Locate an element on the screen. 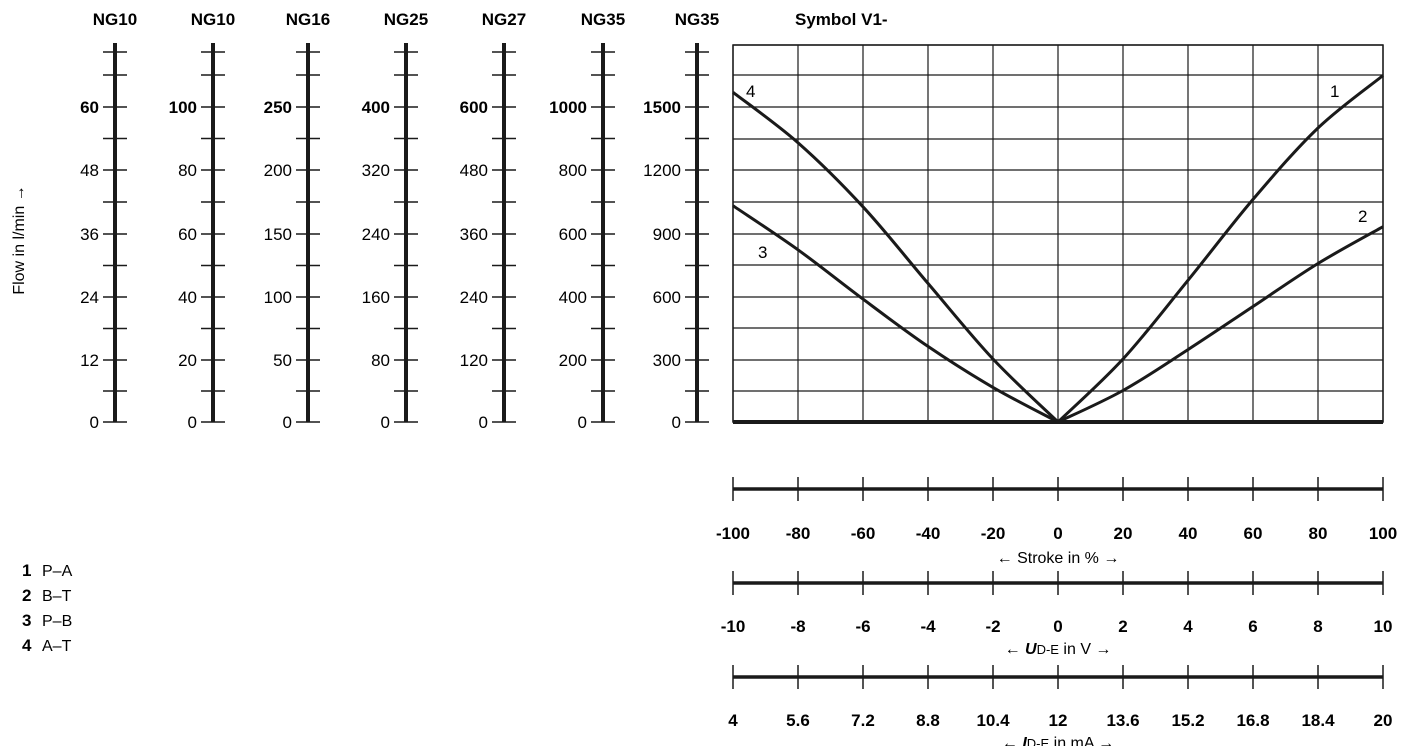 The image size is (1419, 746). x-axis-tick-label: 16.8 is located at coordinates (1252, 720).